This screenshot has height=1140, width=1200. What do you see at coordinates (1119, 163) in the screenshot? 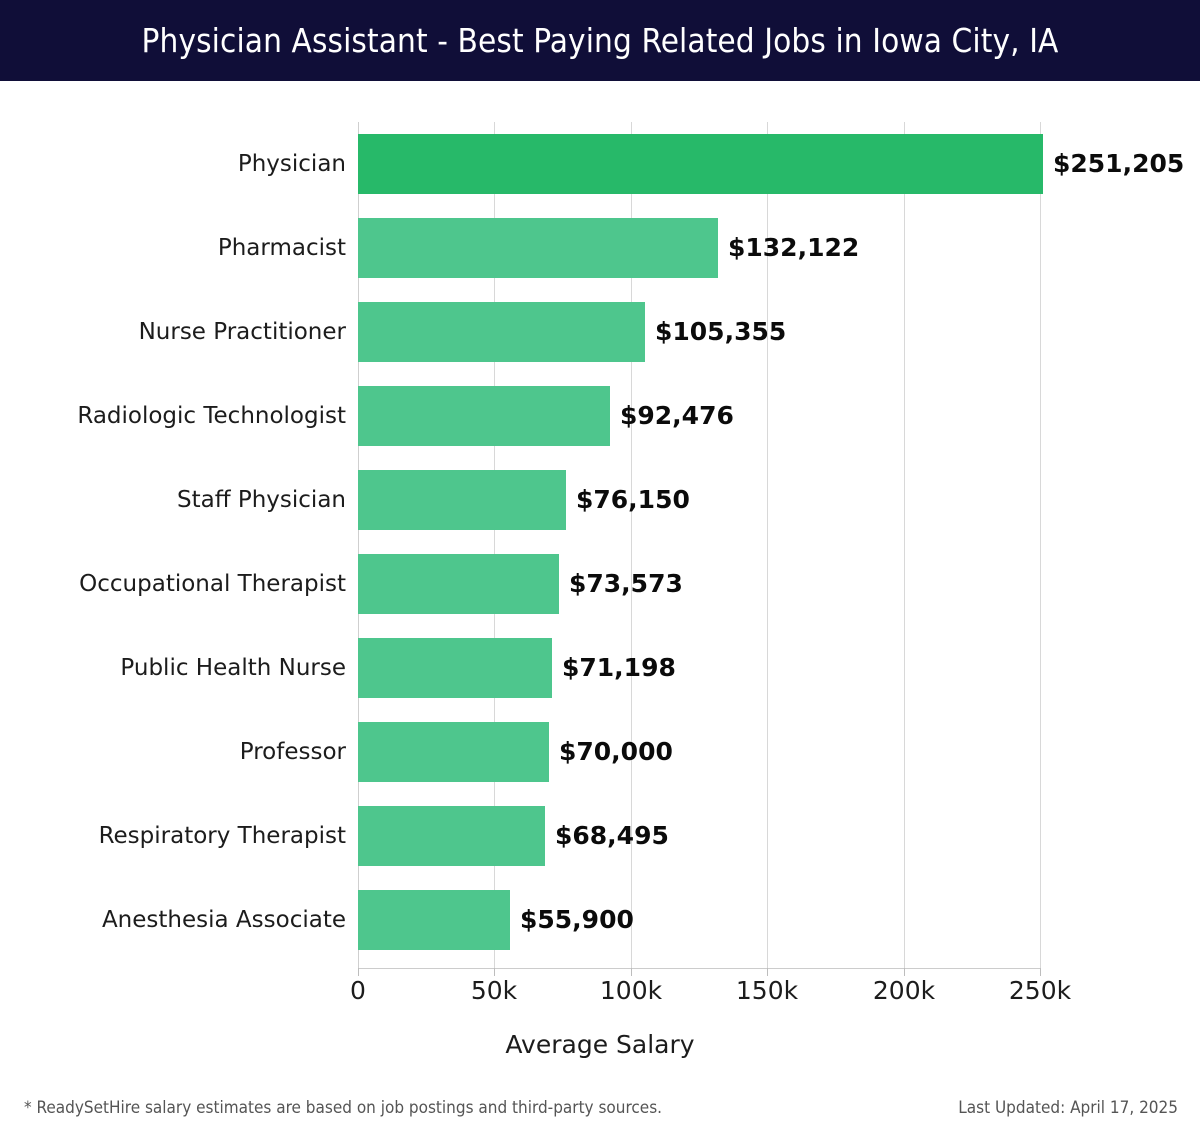
I see `bar-value-label: $251,205` at bounding box center [1119, 163].